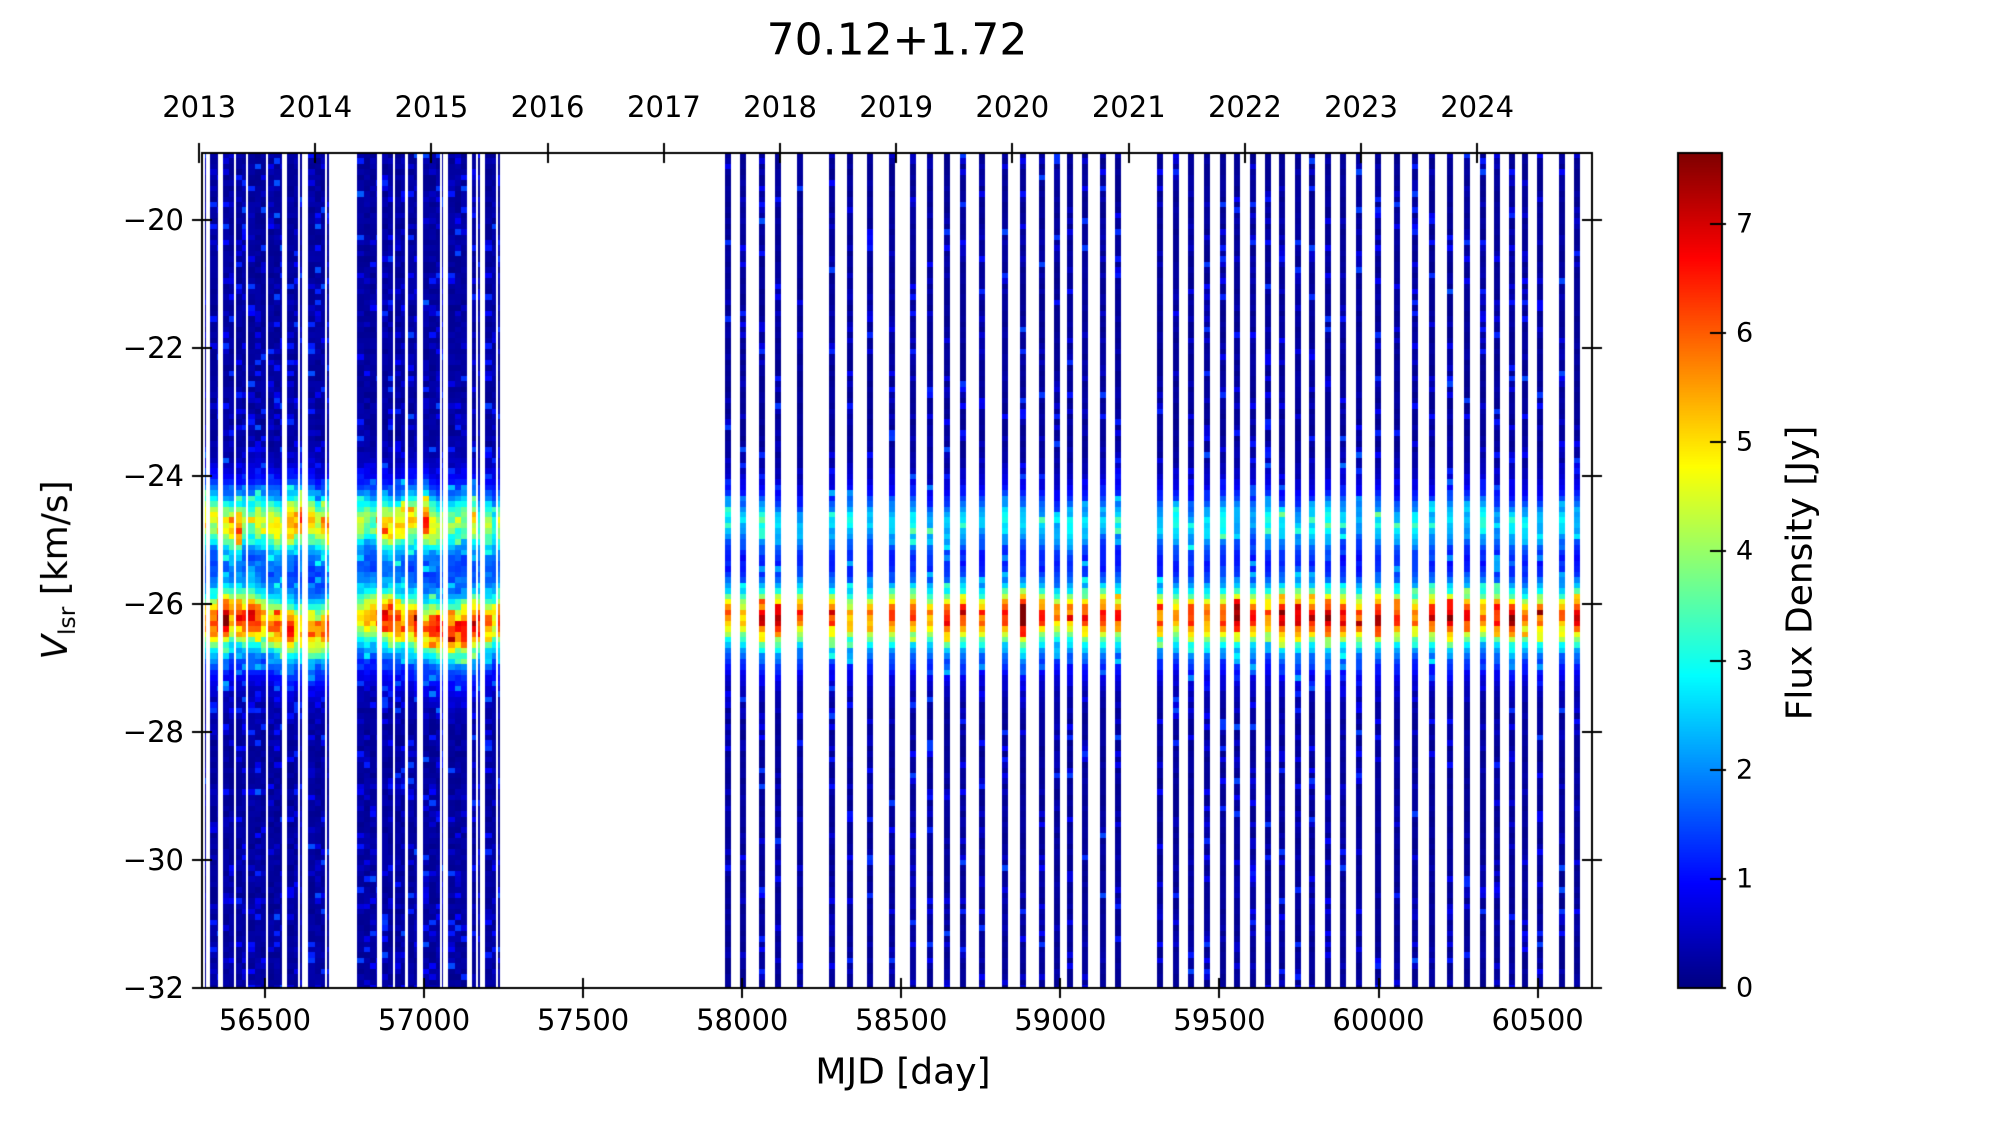 The width and height of the screenshot is (2000, 1125). I want to click on colorbar-tick-label: 3, so click(1745, 661).